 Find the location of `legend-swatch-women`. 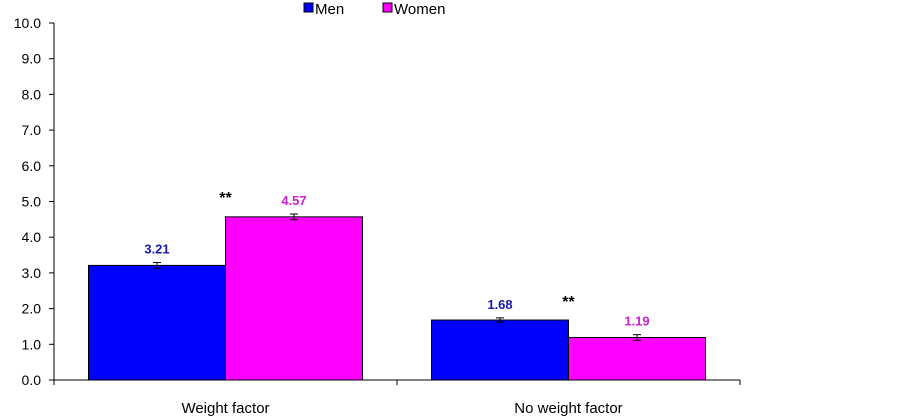

legend-swatch-women is located at coordinates (387, 7).